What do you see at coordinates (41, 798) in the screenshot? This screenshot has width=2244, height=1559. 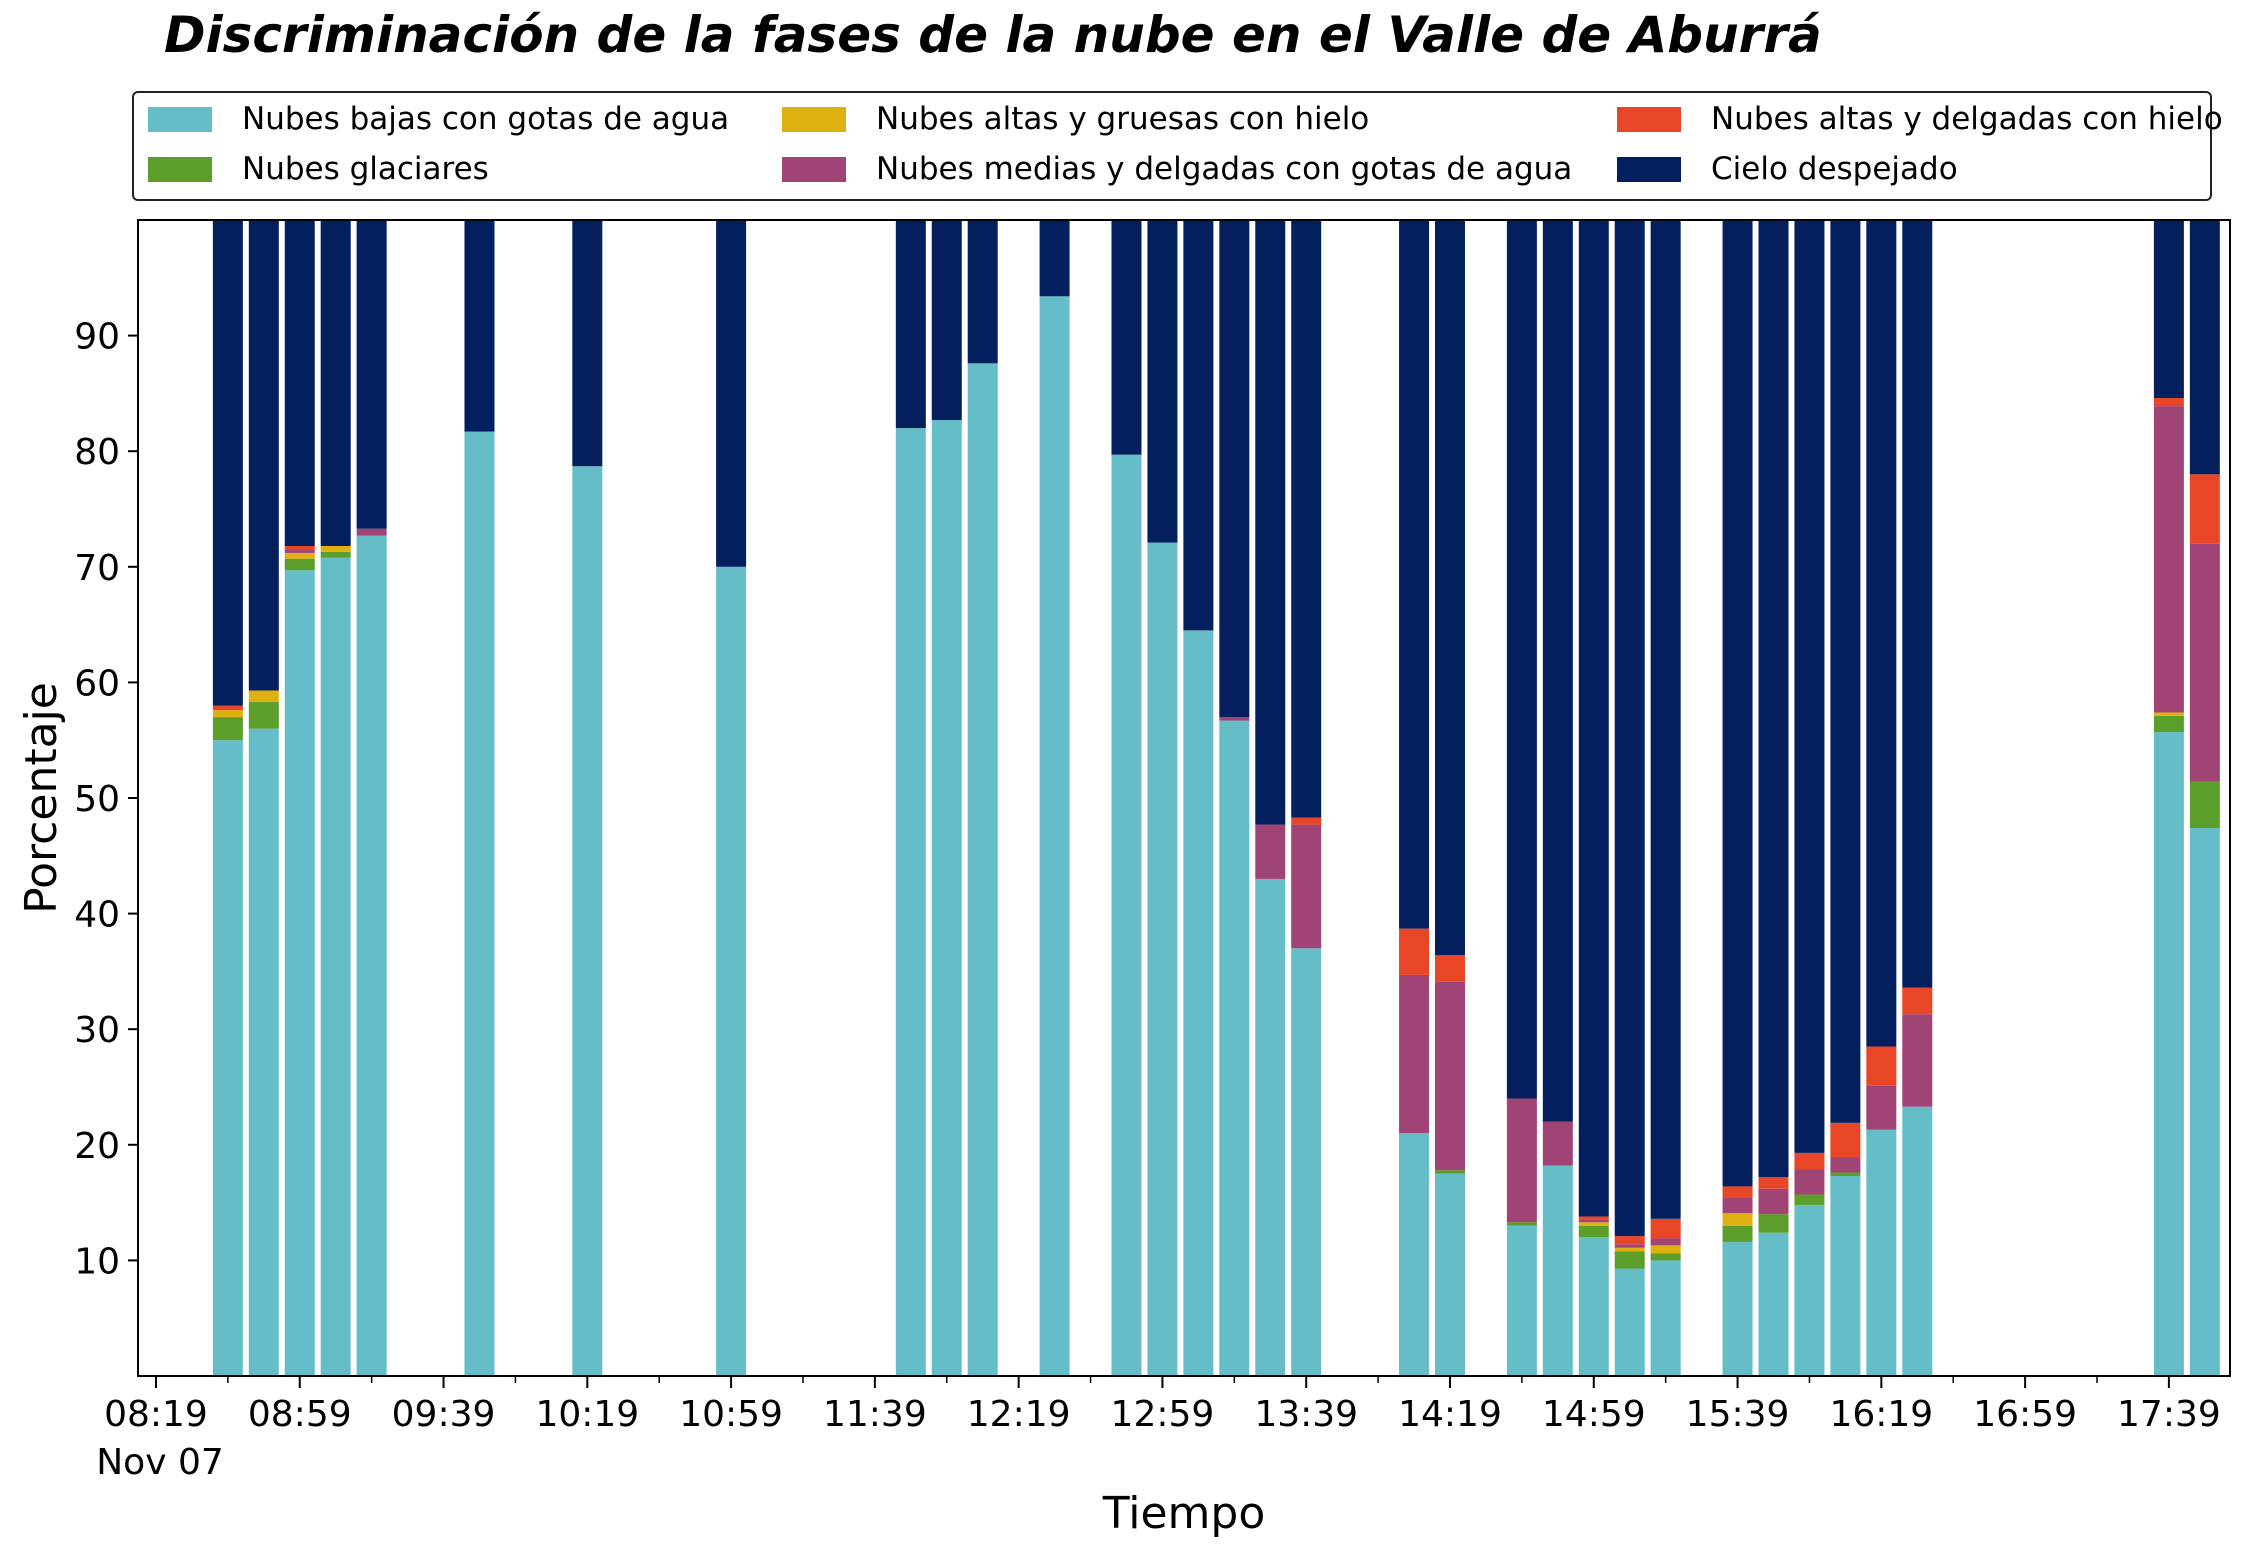 I see `y-axis-label: Porcentaje` at bounding box center [41, 798].